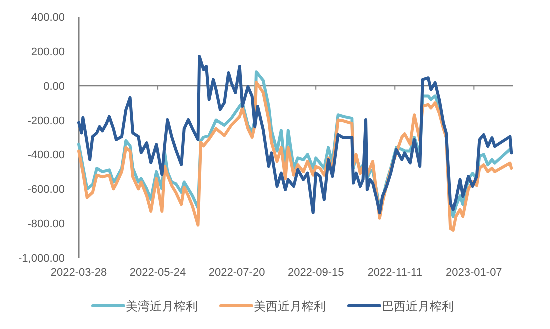 The height and width of the screenshot is (329, 550). Describe the element at coordinates (48, 18) in the screenshot. I see `y-tick-label: 400.00` at that location.